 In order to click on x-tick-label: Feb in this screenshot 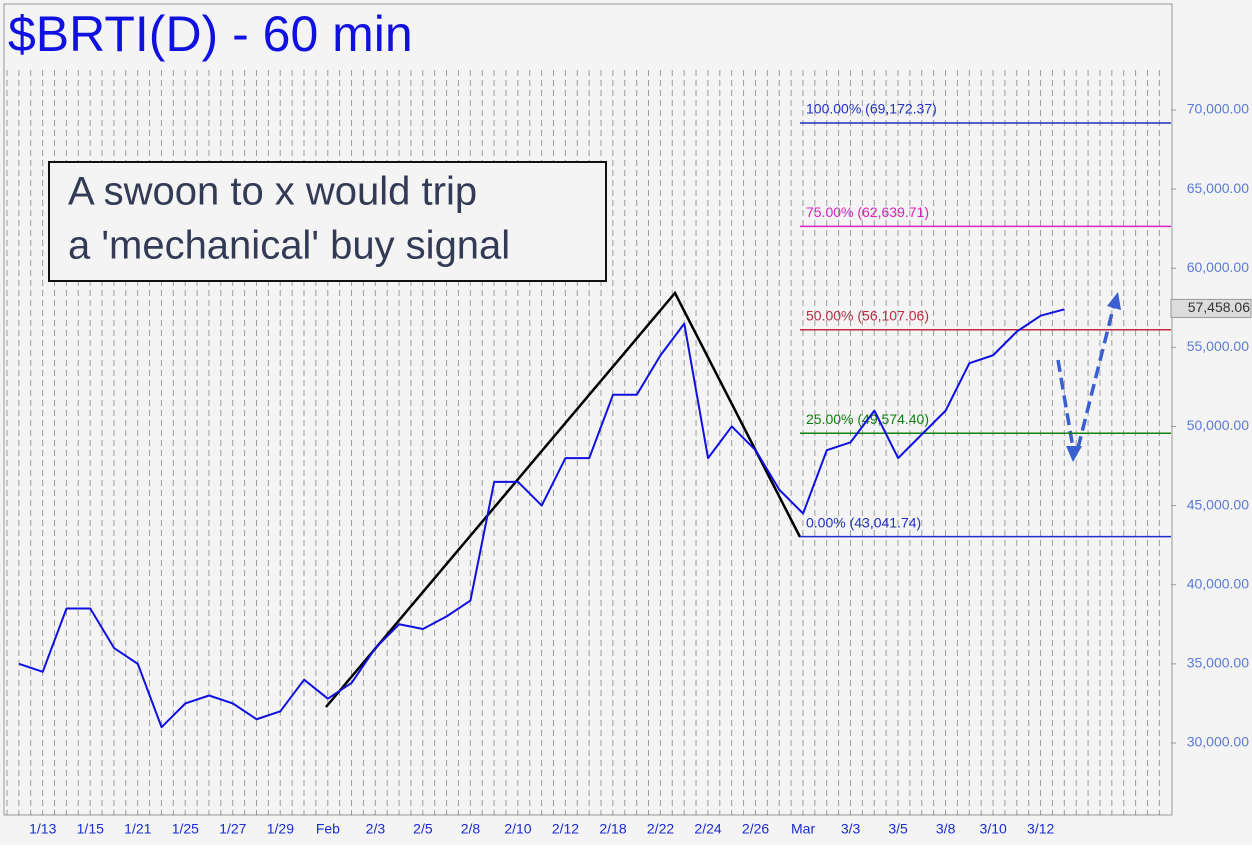, I will do `click(328, 829)`.